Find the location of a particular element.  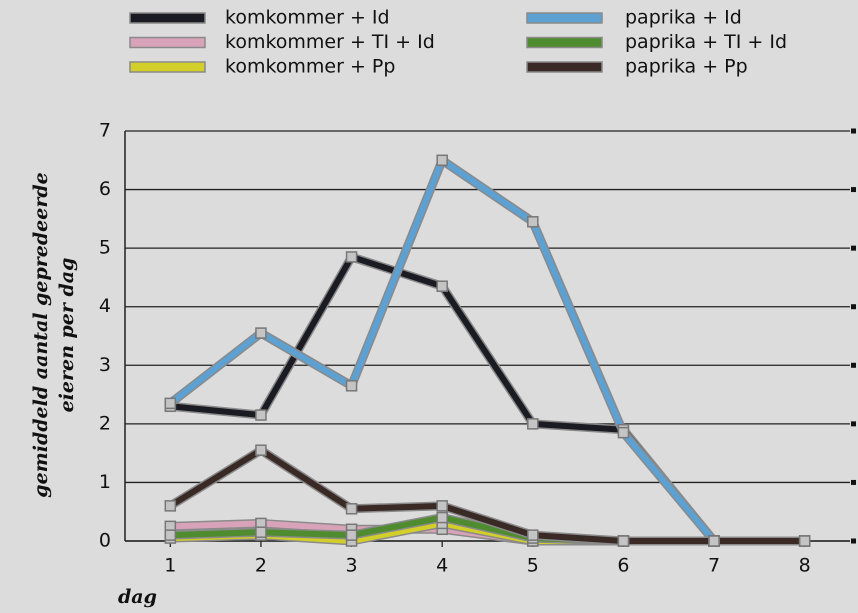

y-axis-label: gemiddeld aantal gepredeerde is located at coordinates (41, 334).